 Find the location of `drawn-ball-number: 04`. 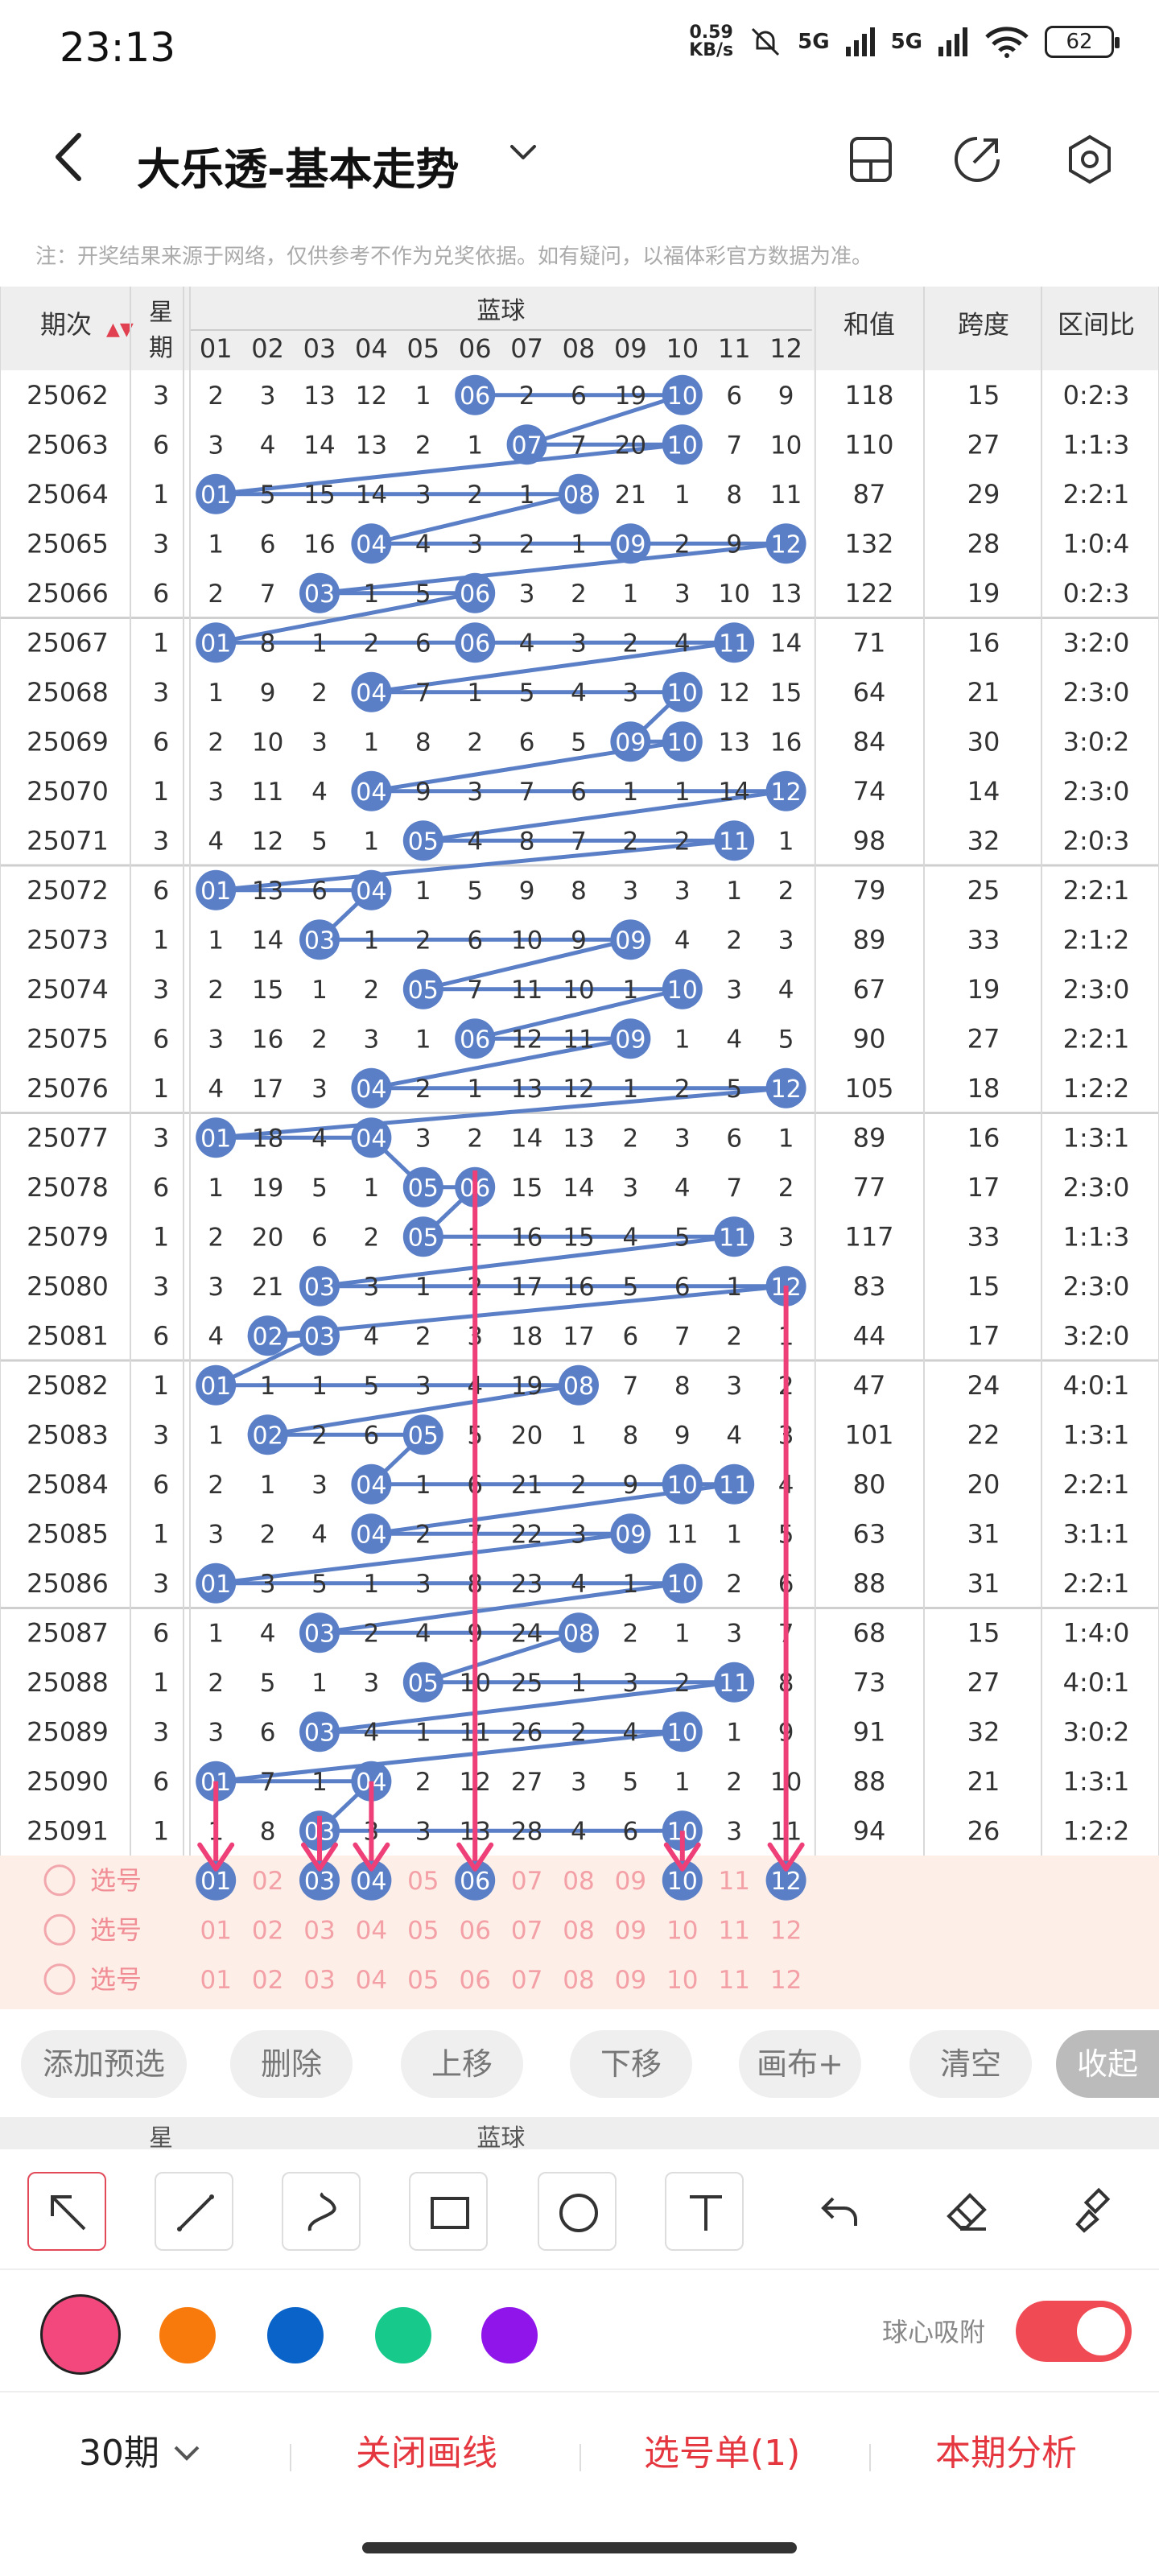

drawn-ball-number: 04 is located at coordinates (371, 544).